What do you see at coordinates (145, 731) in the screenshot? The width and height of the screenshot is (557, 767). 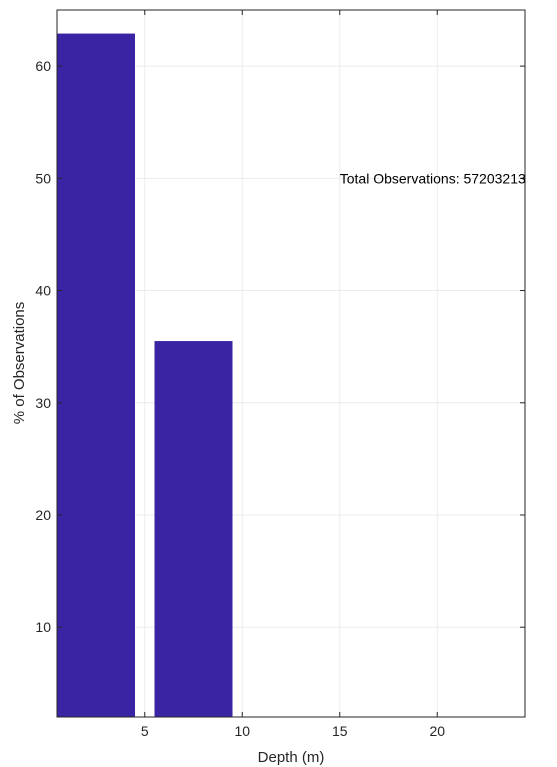 I see `x-tick-label: 5` at bounding box center [145, 731].